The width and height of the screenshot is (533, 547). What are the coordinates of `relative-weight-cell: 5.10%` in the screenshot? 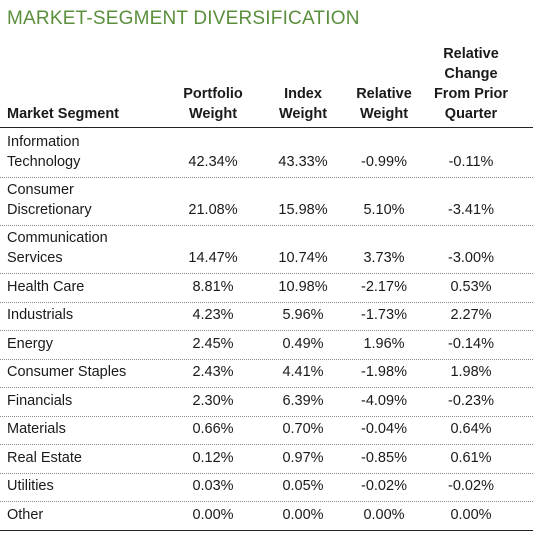 It's located at (384, 210).